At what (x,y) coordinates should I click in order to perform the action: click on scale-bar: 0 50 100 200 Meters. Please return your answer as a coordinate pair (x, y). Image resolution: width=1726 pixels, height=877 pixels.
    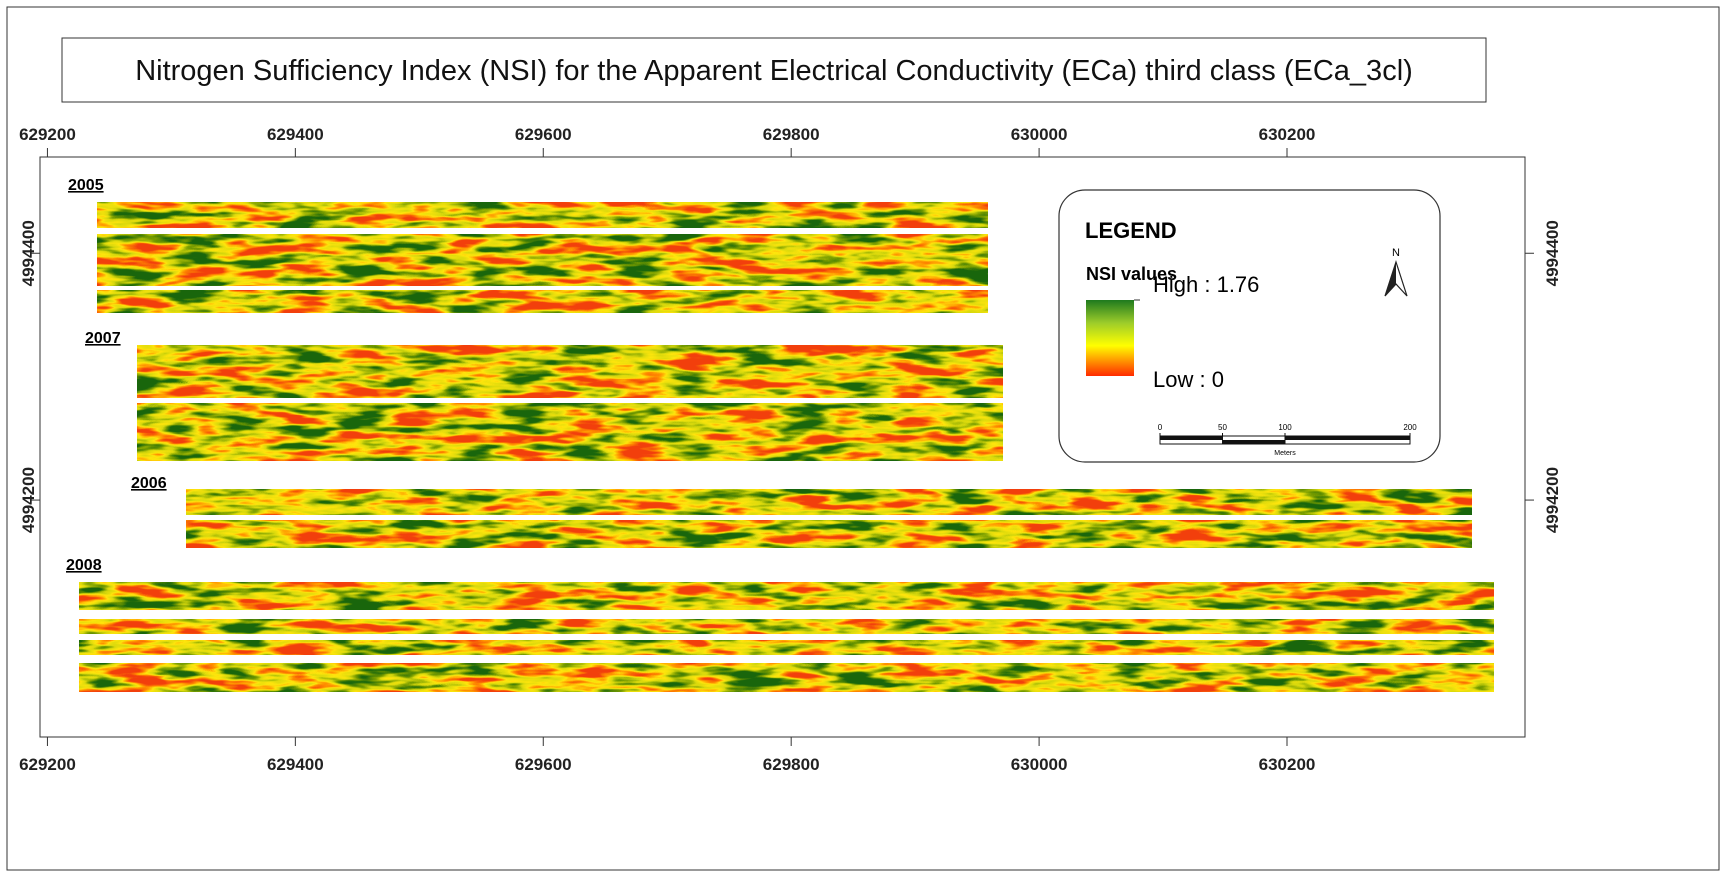
    Looking at the image, I should click on (1287, 440).